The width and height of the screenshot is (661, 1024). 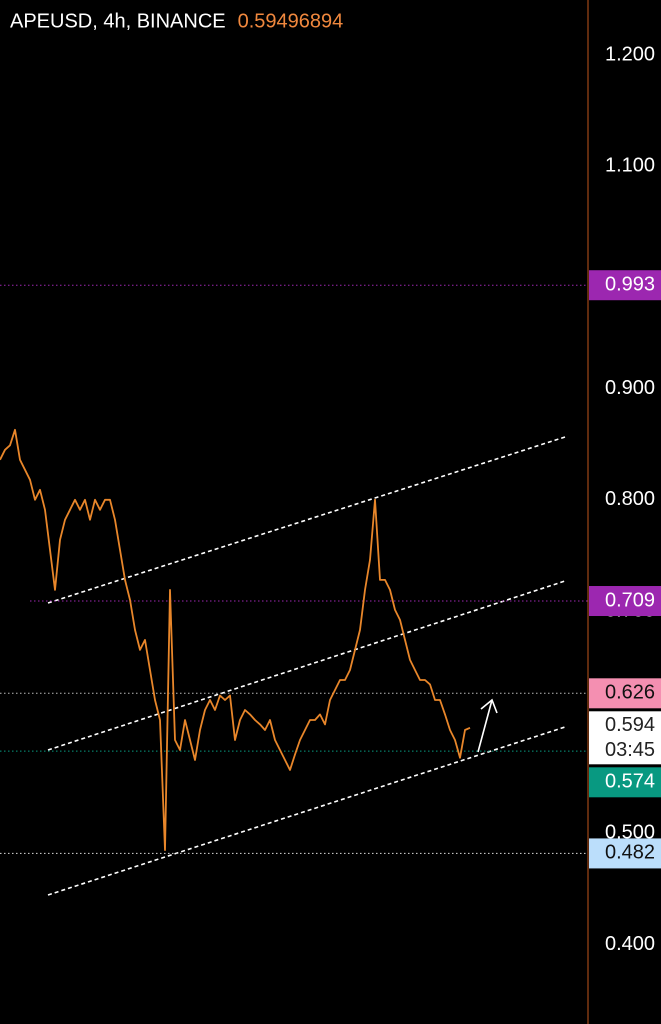 I want to click on arrow, so click(x=487, y=725).